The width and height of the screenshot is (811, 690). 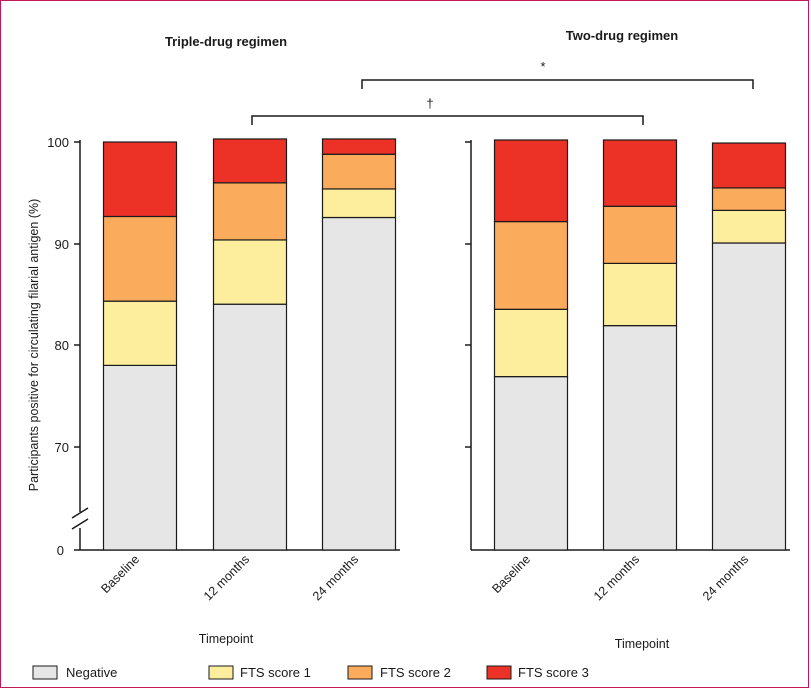 I want to click on y-tick-label-80: 80, so click(x=62, y=345).